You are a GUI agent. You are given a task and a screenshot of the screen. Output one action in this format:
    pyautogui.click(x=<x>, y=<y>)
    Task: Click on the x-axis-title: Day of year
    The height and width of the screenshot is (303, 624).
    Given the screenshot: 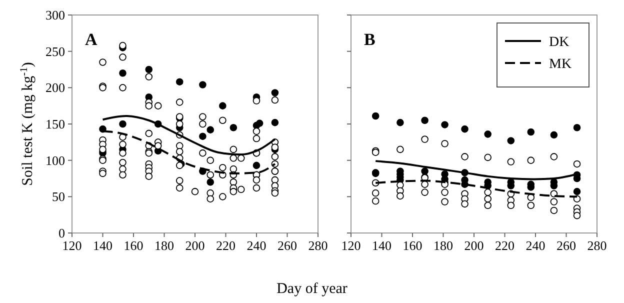 What is the action you would take?
    pyautogui.click(x=312, y=289)
    